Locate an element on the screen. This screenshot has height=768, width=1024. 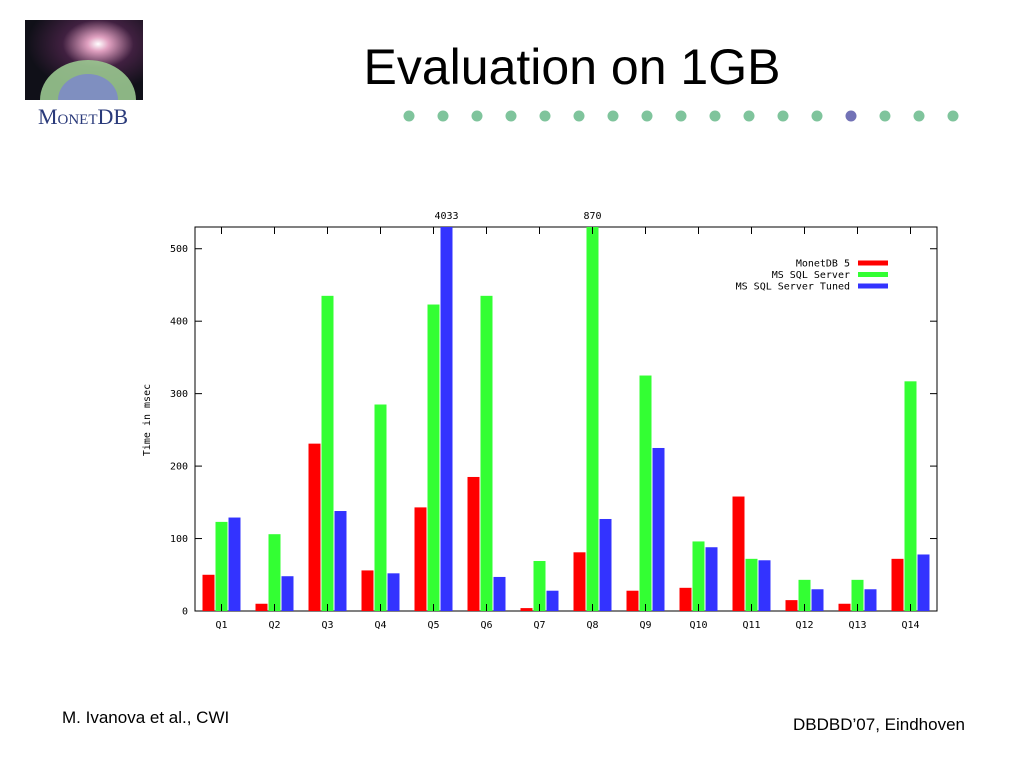
dots-row is located at coordinates (681, 116).